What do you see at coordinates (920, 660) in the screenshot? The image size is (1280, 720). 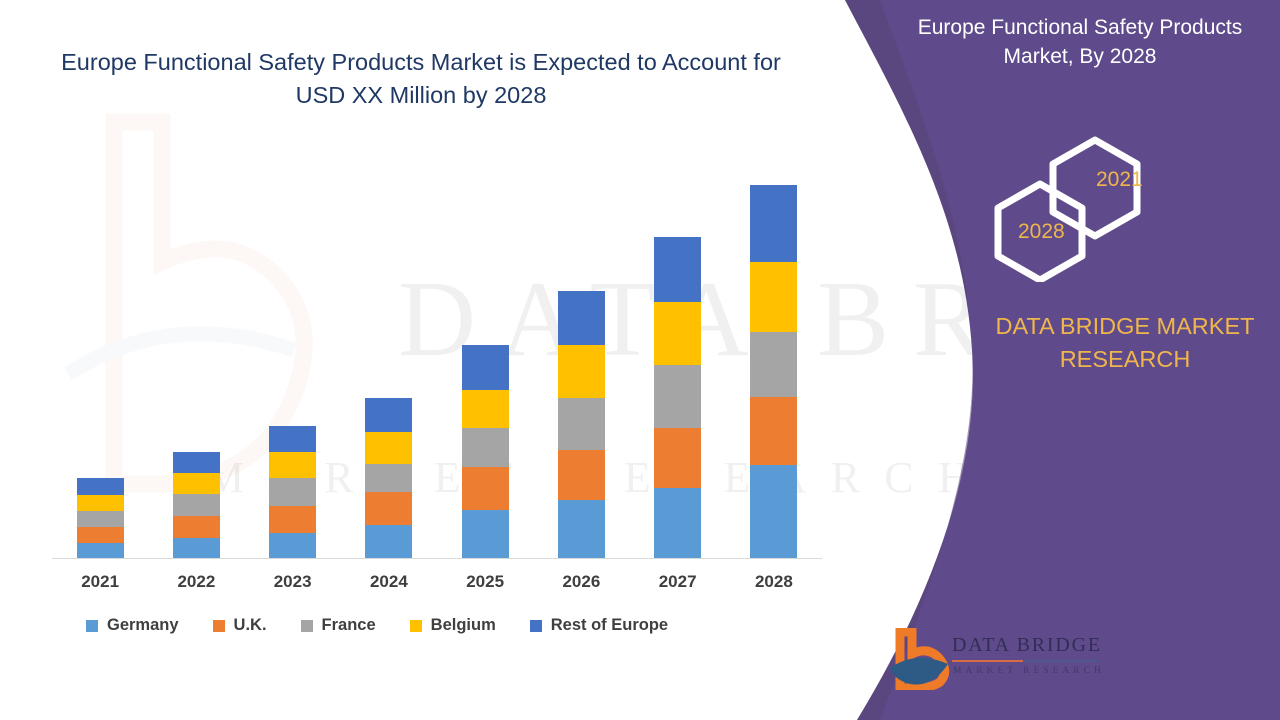 I see `databridge-mark-icon` at bounding box center [920, 660].